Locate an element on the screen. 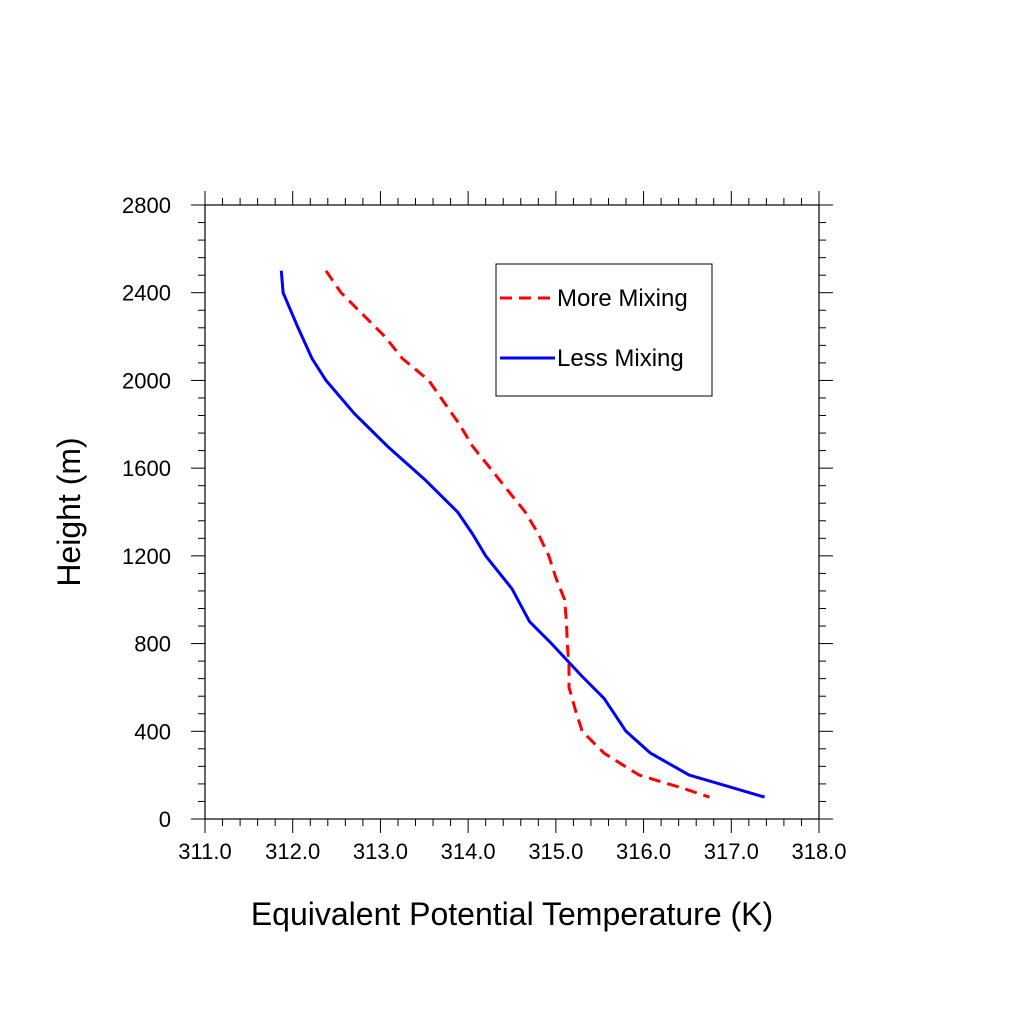  legend-box is located at coordinates (604, 330).